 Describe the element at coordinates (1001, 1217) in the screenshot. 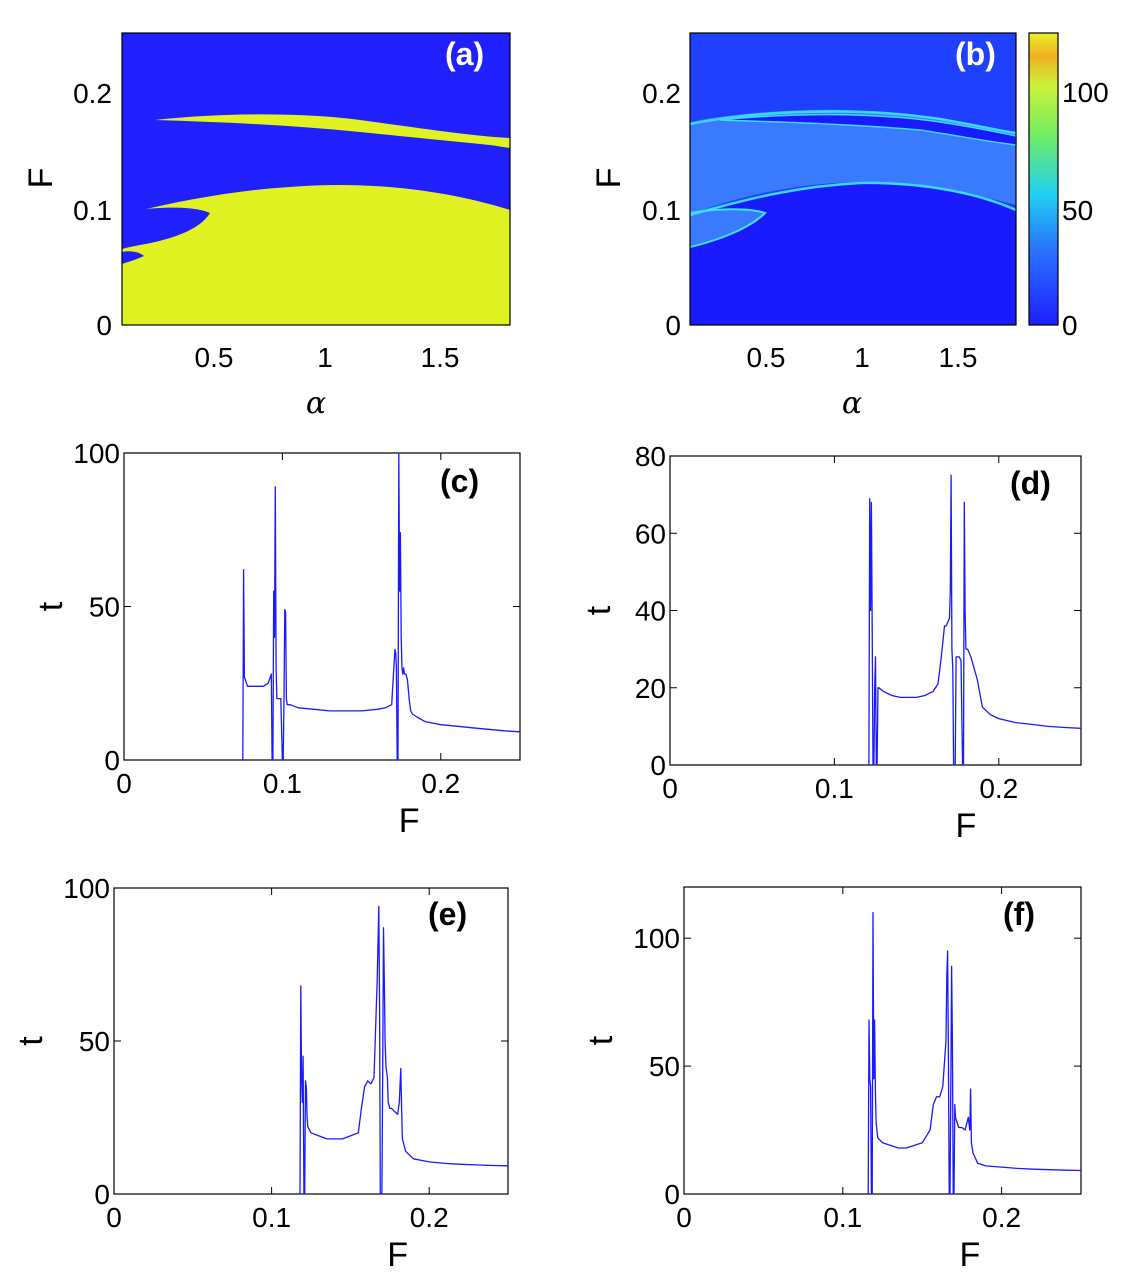

I see `xtick-label-f: 0.2` at that location.